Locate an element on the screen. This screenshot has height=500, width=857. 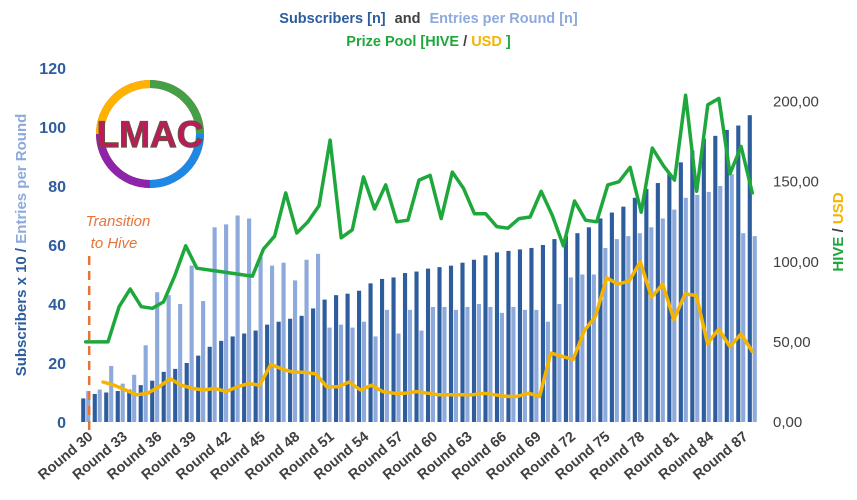
y-right-tick-label: 100,00 is located at coordinates (796, 262).